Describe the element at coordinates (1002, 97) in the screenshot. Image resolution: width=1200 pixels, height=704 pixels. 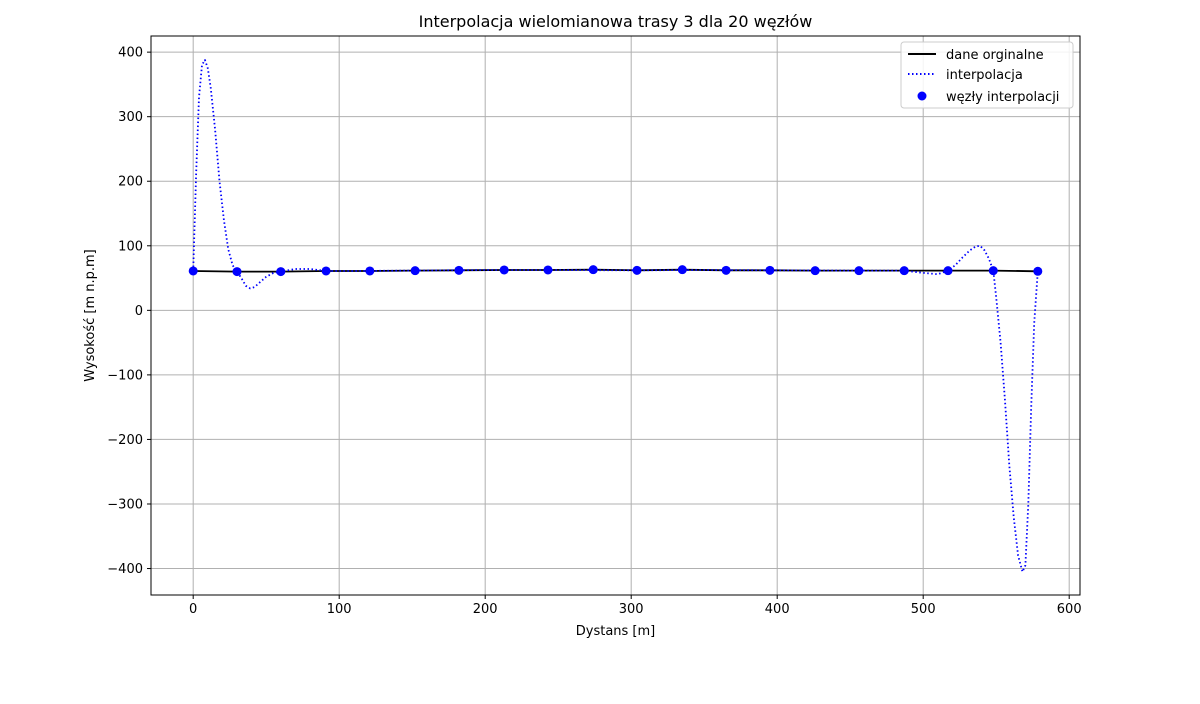
I see `legend-label-nodes: węzły interpolacji` at that location.